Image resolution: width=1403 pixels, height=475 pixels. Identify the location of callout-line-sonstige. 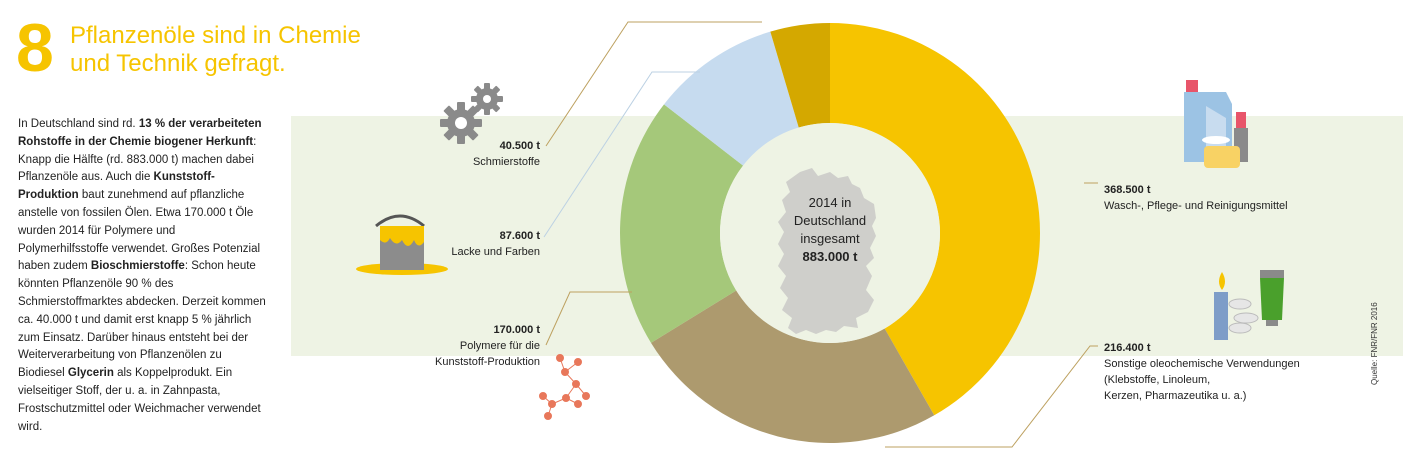
(991, 396).